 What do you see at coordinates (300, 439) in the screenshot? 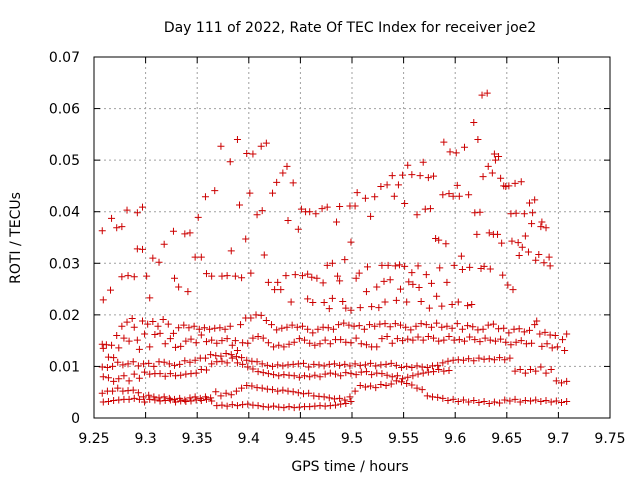
I see `x-tick-label: 9.45` at bounding box center [300, 439].